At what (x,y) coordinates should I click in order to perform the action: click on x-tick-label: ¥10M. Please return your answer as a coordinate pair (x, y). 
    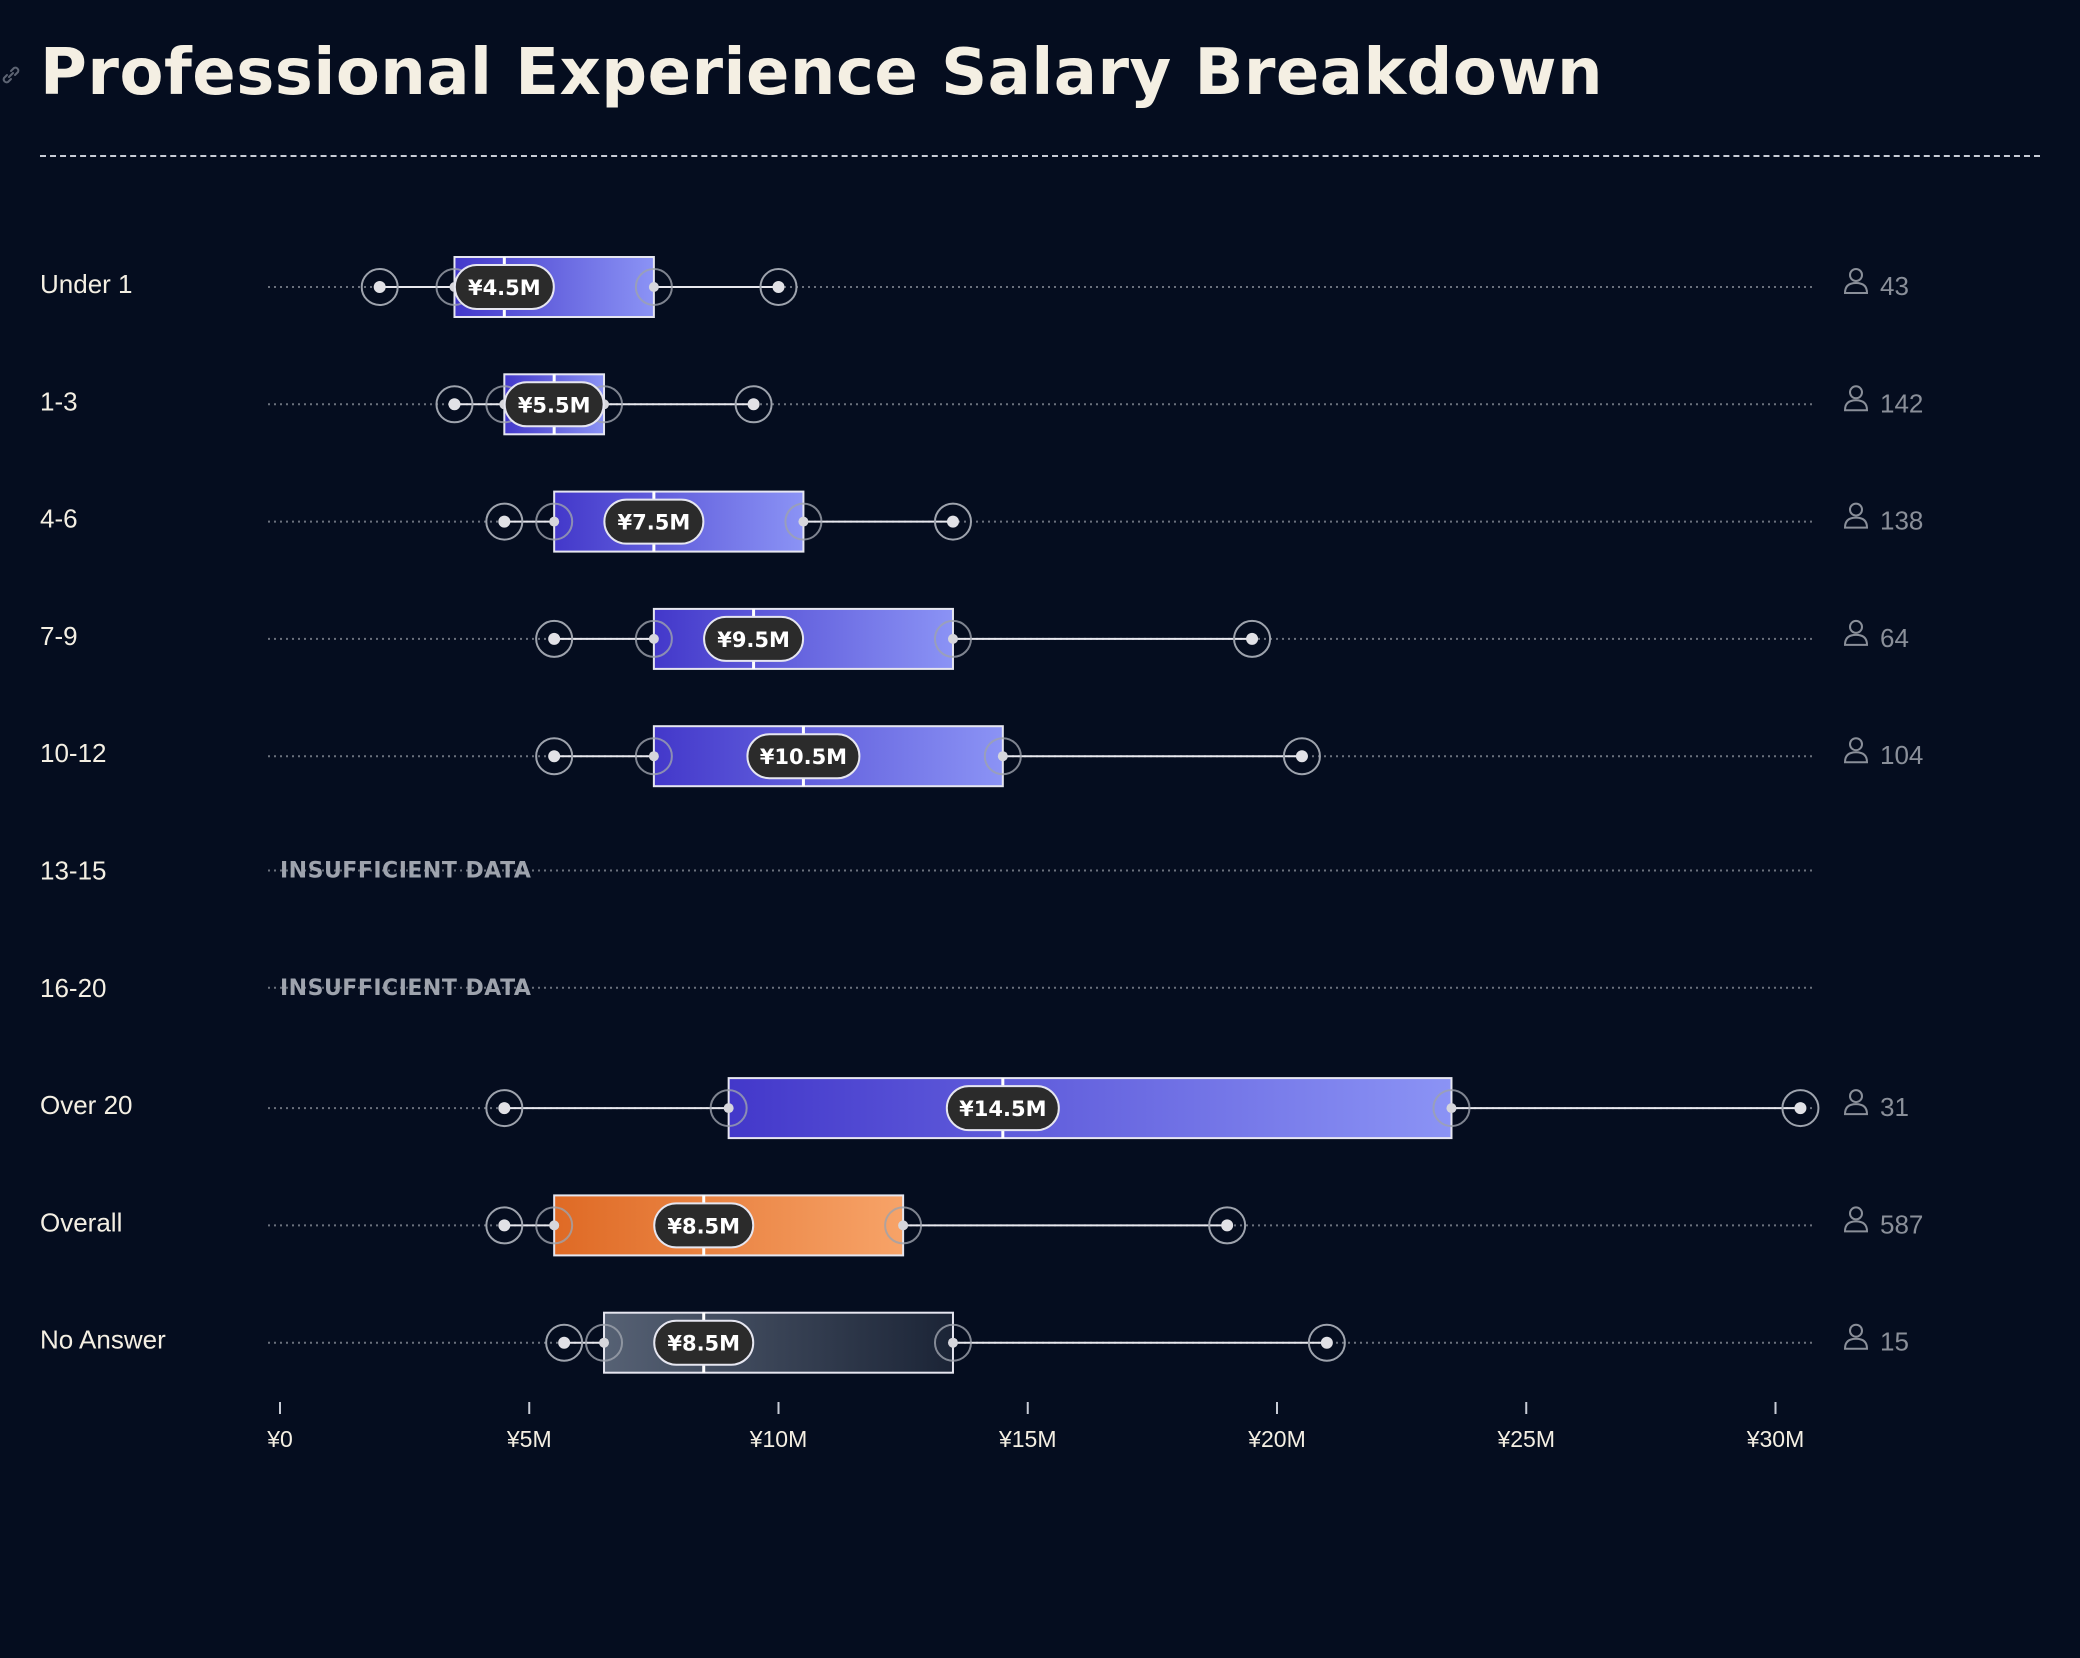
    Looking at the image, I should click on (778, 1439).